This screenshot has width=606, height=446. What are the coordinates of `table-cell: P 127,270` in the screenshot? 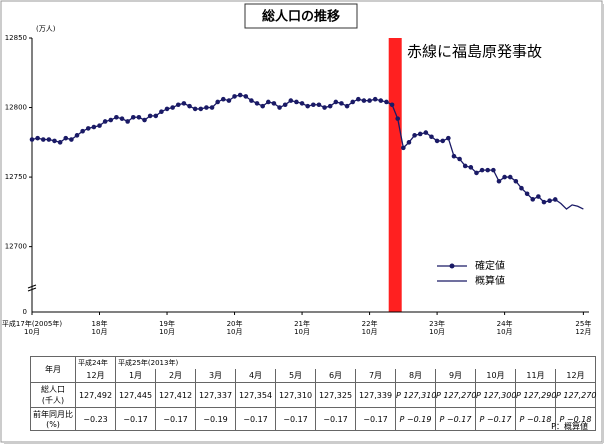 It's located at (575, 395).